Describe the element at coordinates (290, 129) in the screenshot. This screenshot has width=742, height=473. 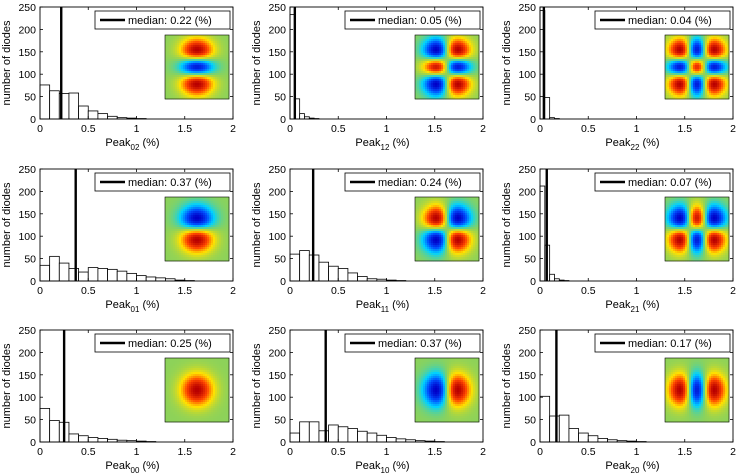
I see `x-tick-label: 0` at that location.